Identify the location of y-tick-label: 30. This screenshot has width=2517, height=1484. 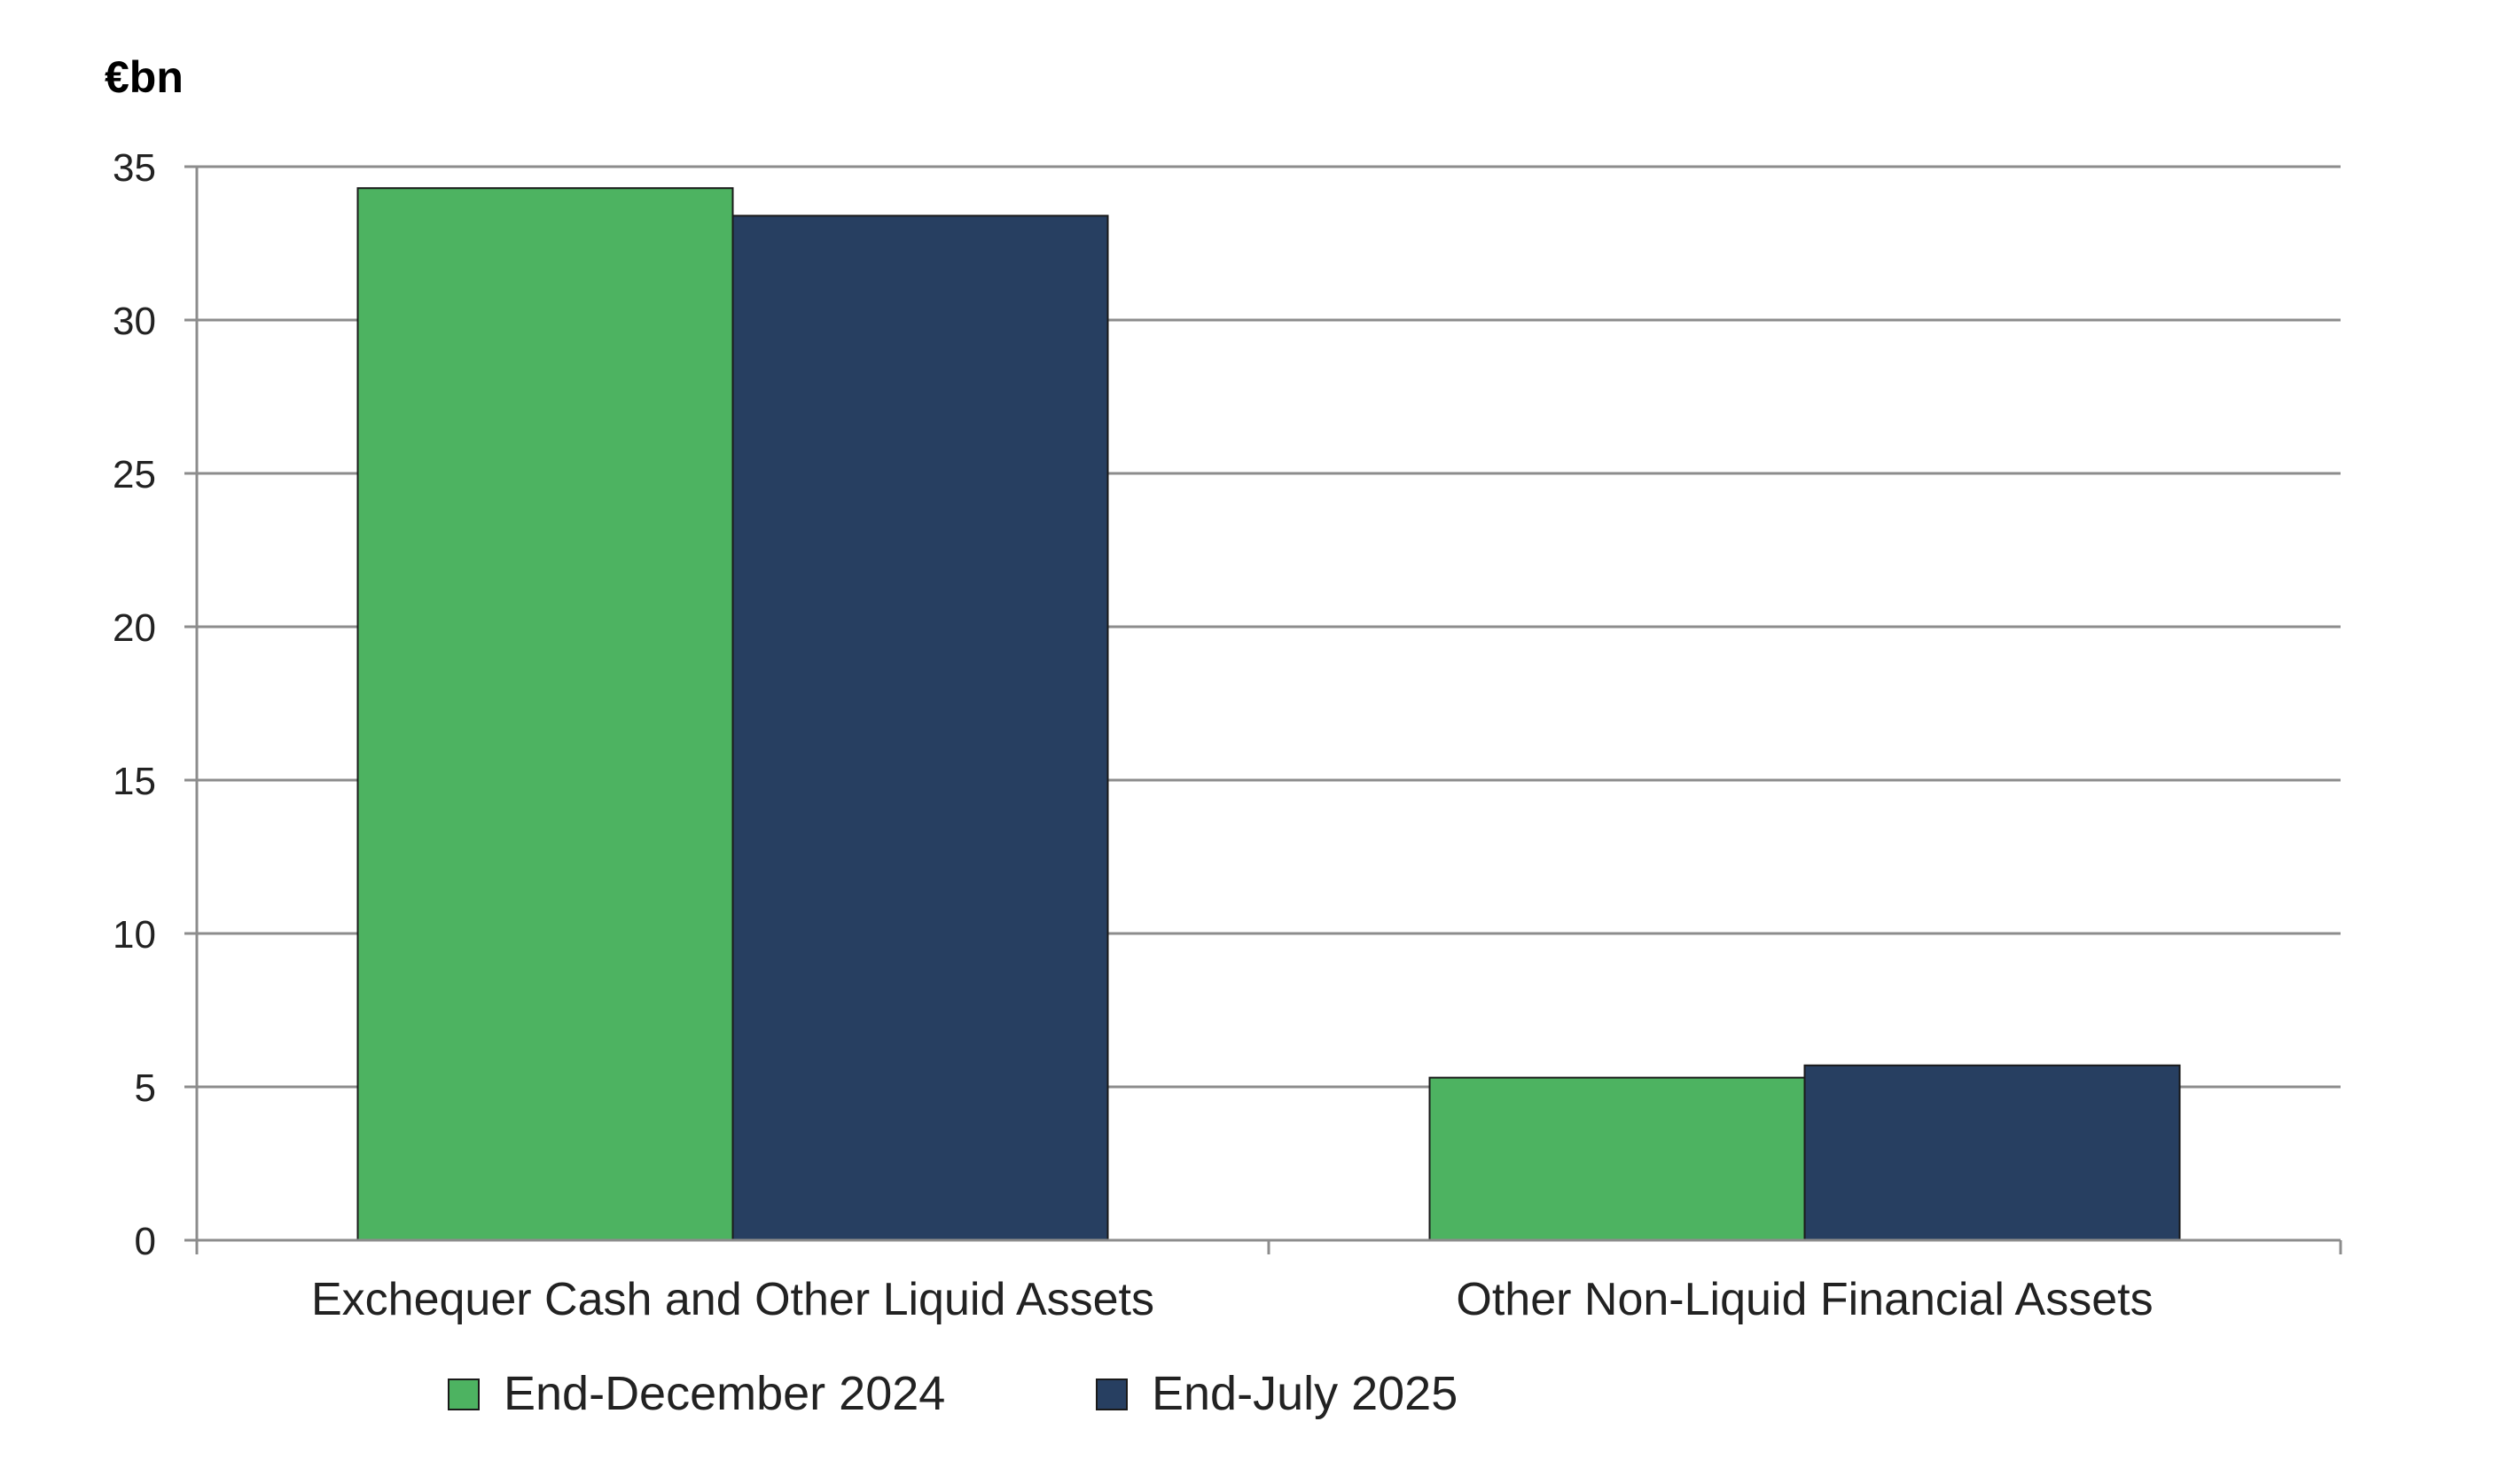
(135, 321).